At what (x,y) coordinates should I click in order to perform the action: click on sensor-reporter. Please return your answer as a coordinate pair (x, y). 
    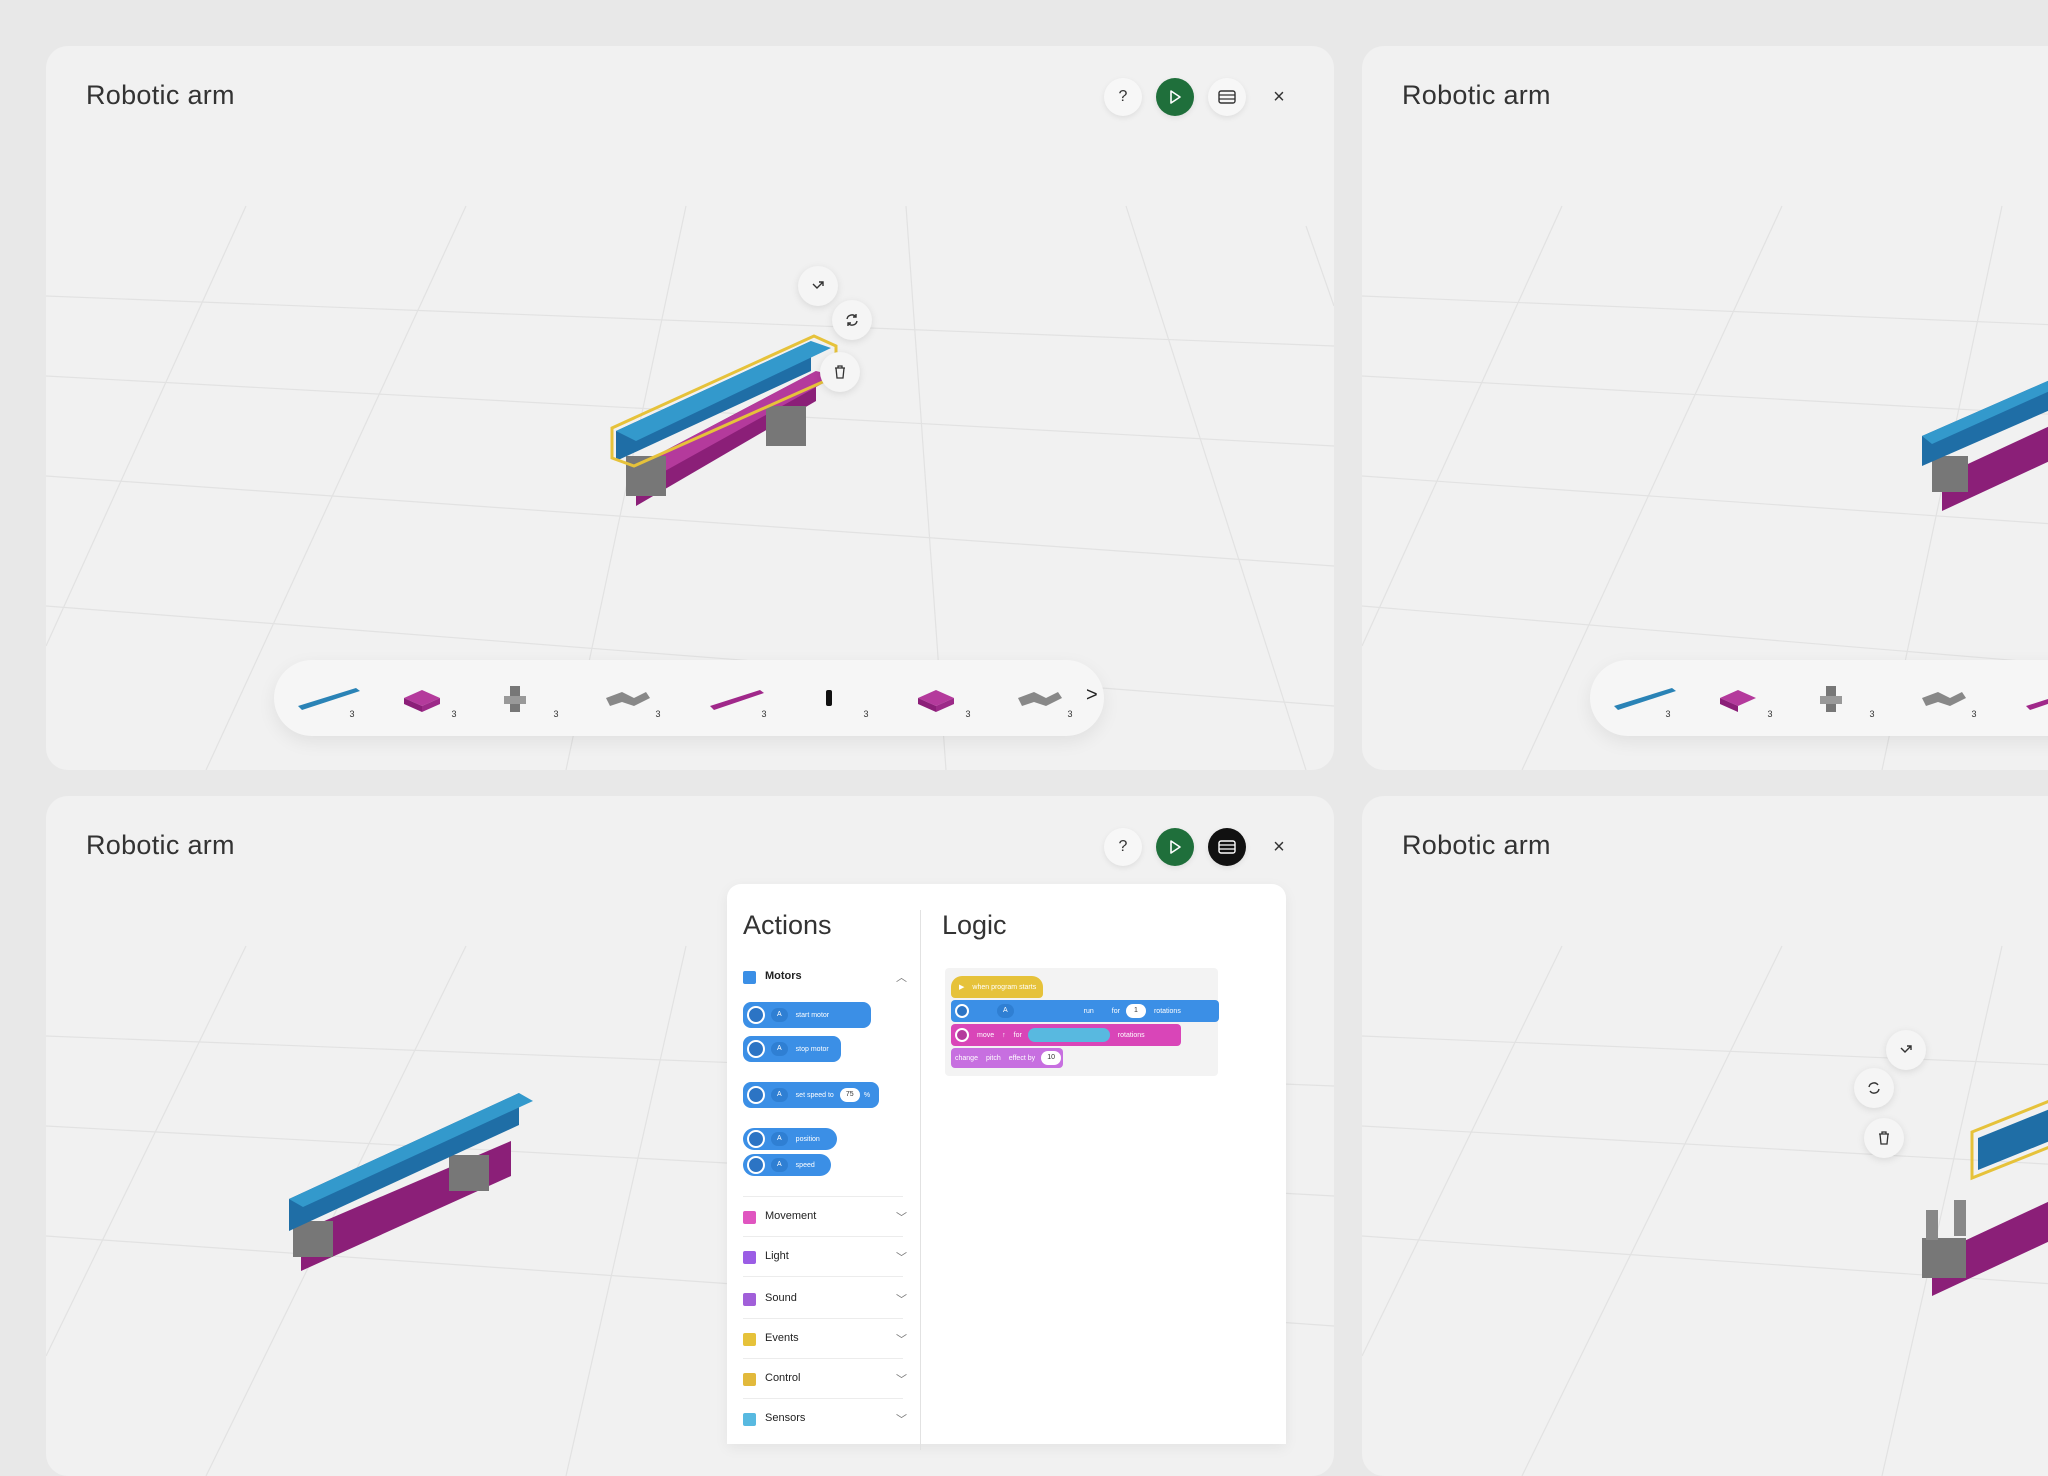
    Looking at the image, I should click on (1068, 1035).